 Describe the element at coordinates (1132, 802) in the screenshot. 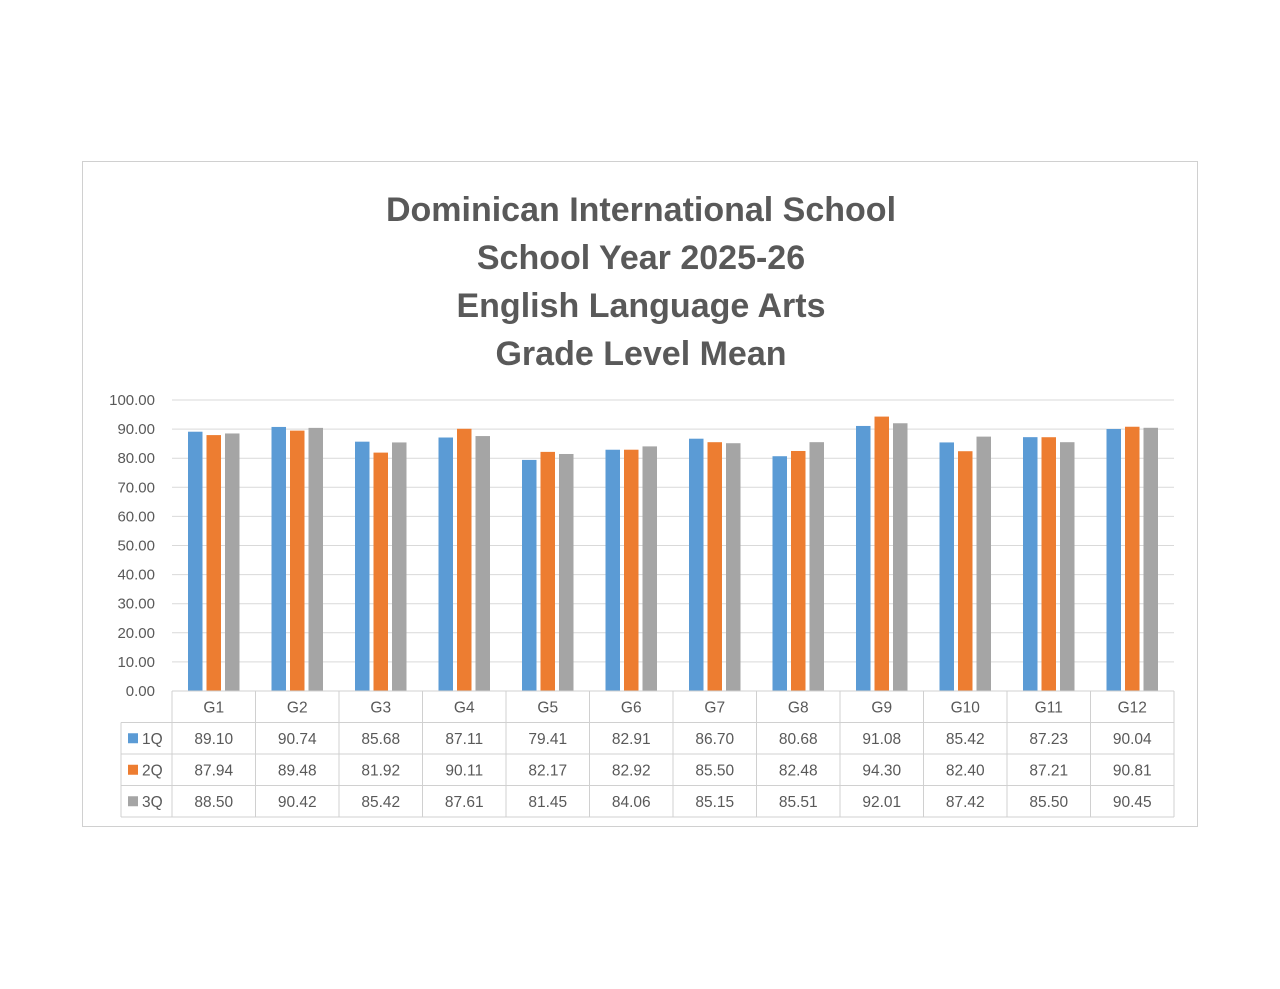

I see `table-value: 90.45` at that location.